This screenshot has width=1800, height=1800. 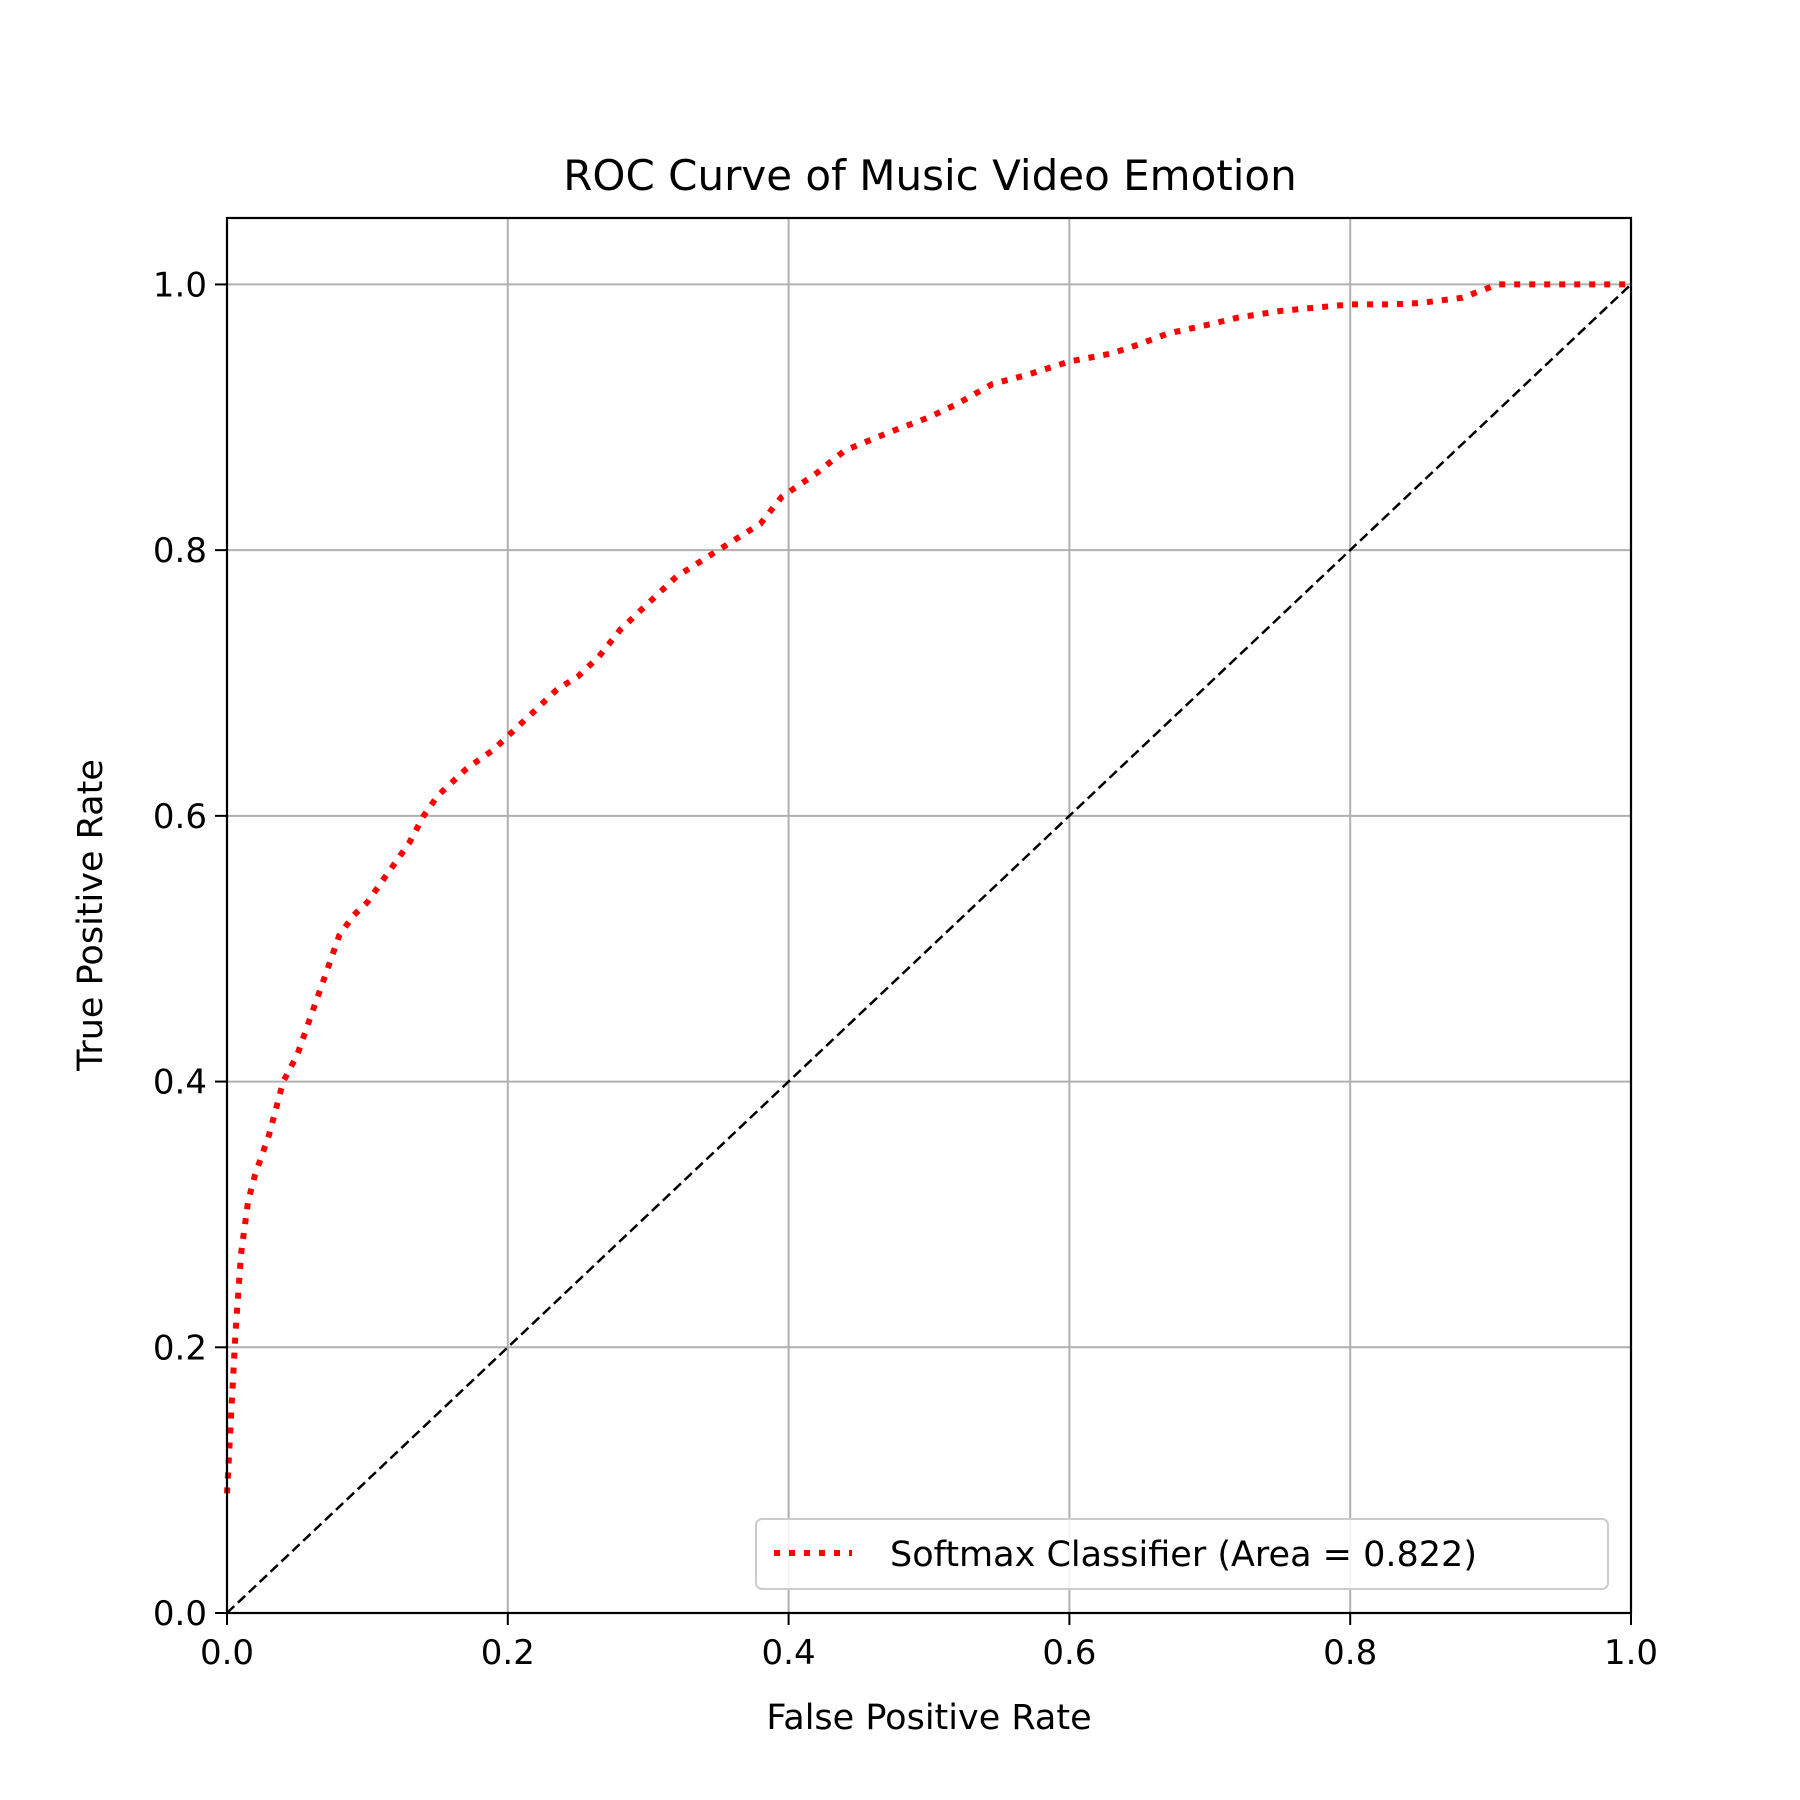 What do you see at coordinates (180, 285) in the screenshot?
I see `y-tick-label: 1.0` at bounding box center [180, 285].